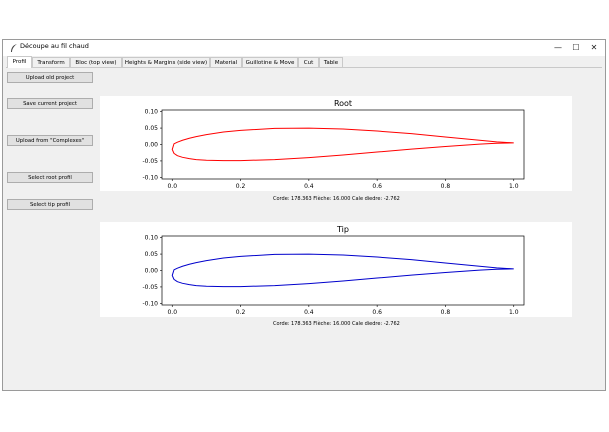 This screenshot has width=609, height=432. Describe the element at coordinates (14, 48) in the screenshot. I see `feather-icon` at that location.